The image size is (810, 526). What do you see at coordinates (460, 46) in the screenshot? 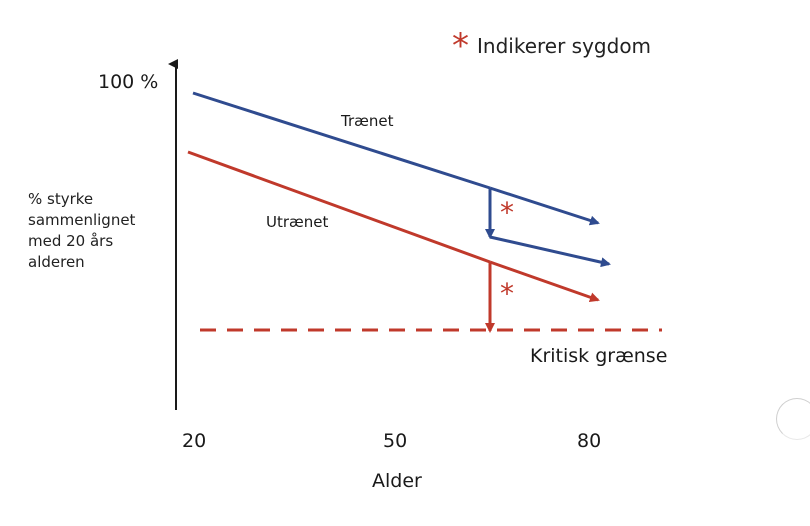
I see `legend-star-icon: *` at bounding box center [460, 46].